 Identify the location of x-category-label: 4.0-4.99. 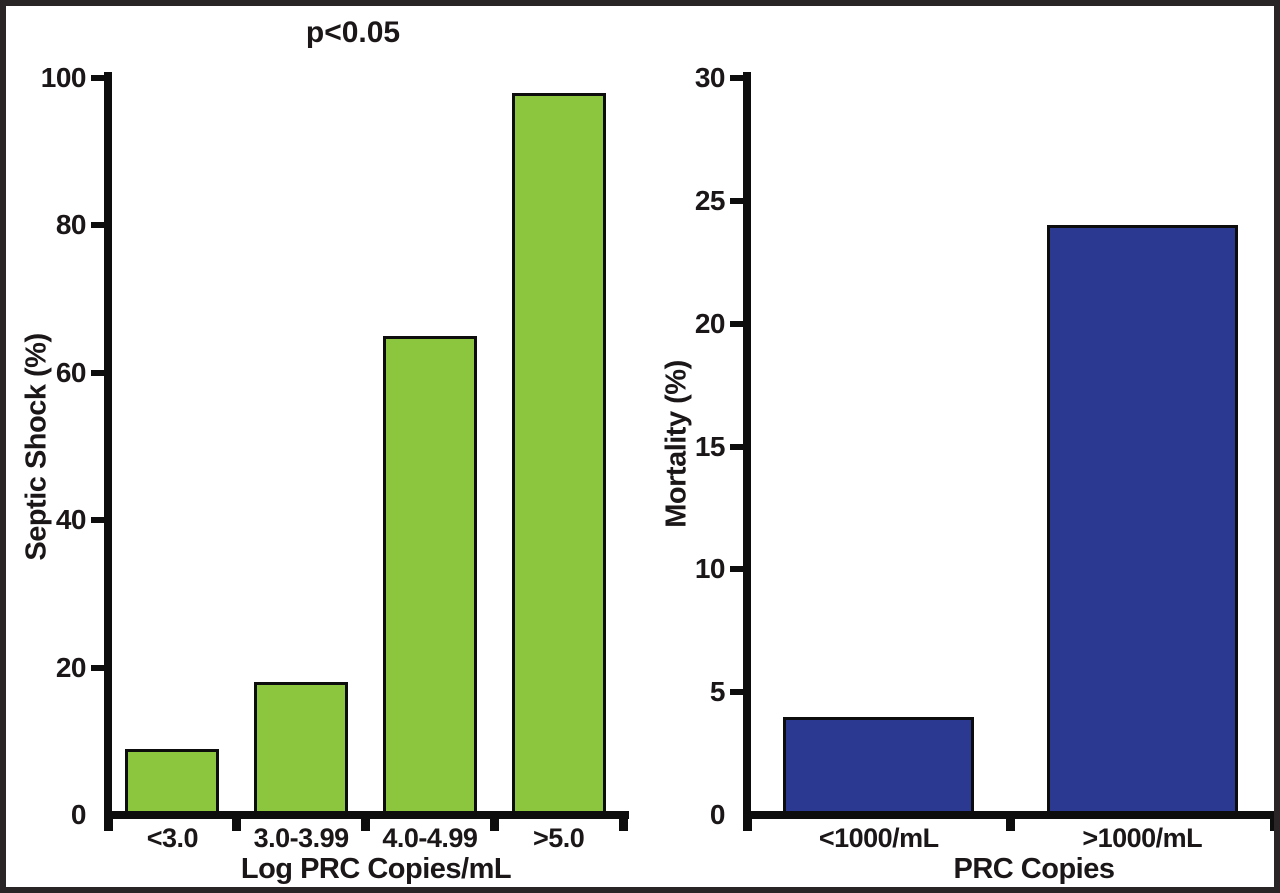
(430, 838).